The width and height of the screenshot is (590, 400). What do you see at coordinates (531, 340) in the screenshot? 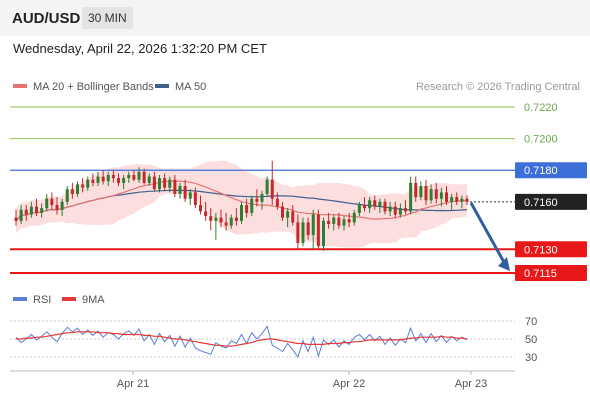
I see `rsi-tick-label: 50` at bounding box center [531, 340].